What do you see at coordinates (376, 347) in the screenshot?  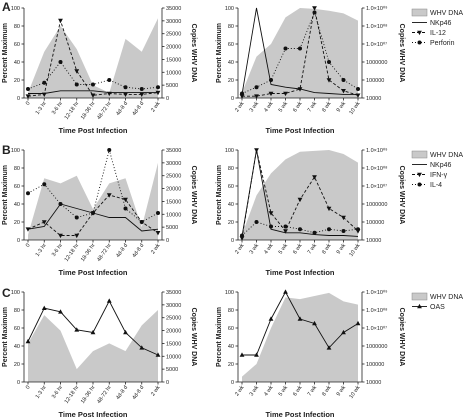 I see `tick-label-right: 1000000` at bounding box center [376, 347].